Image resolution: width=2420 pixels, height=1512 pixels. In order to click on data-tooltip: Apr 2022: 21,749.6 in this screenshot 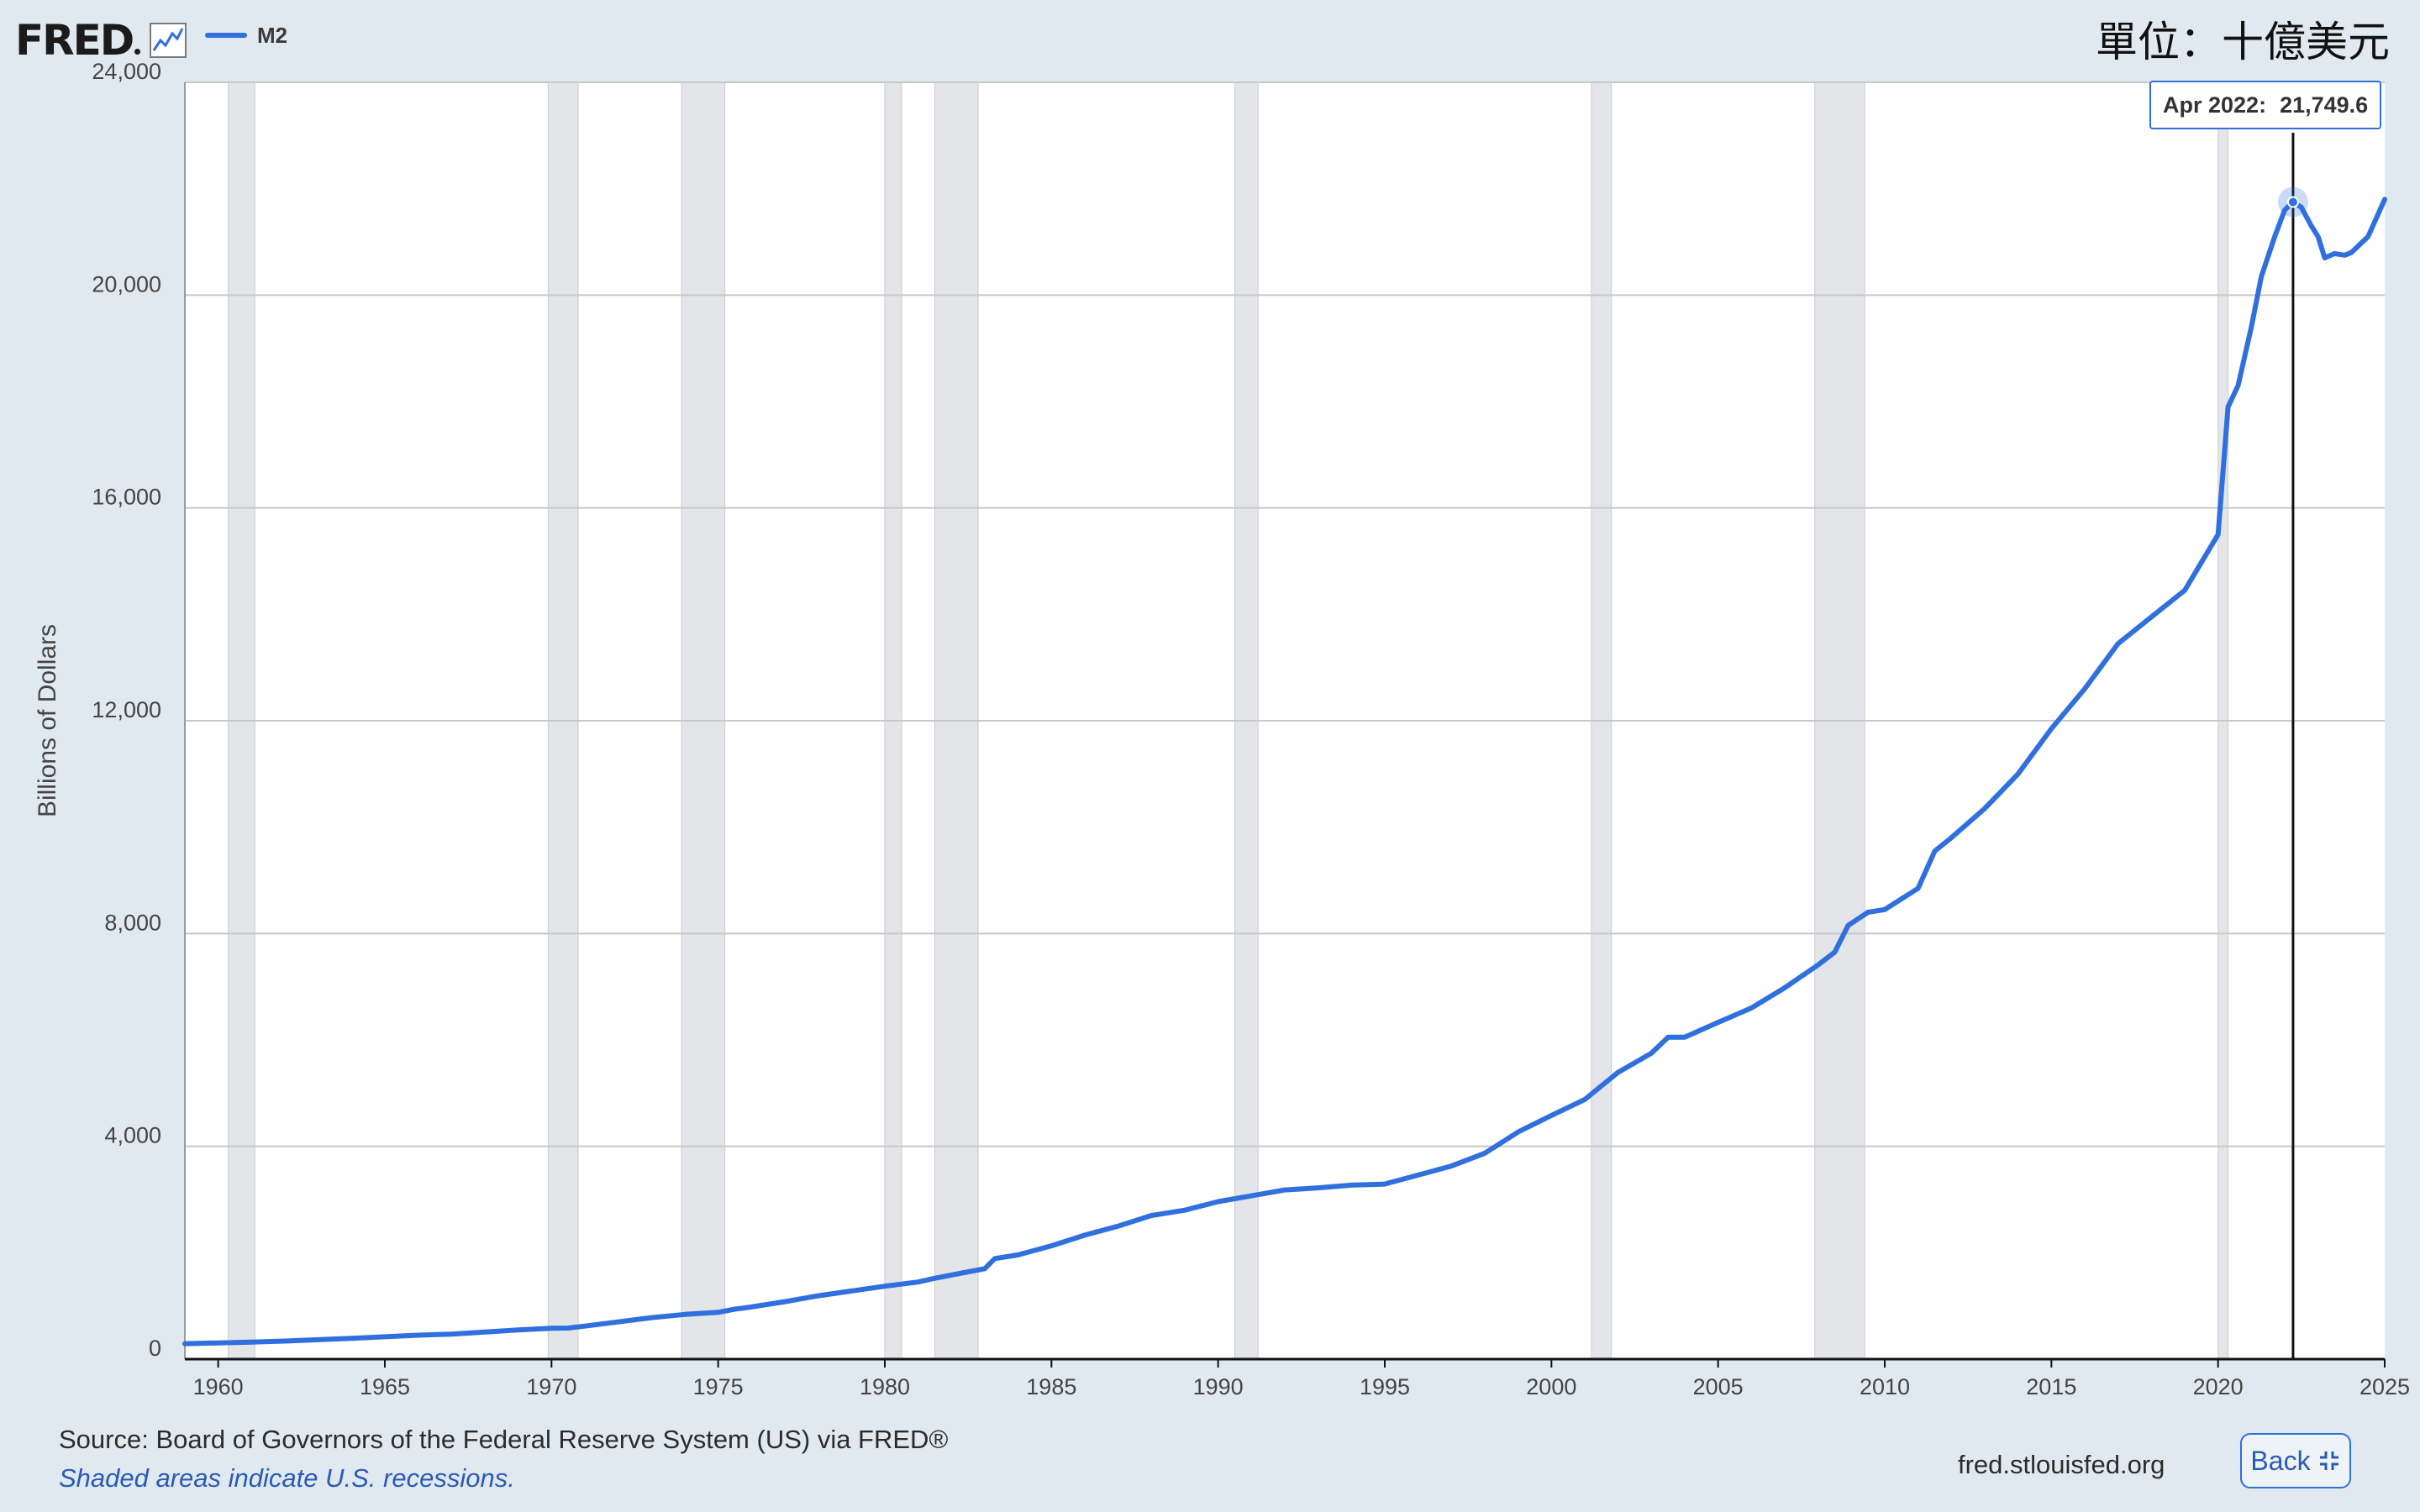, I will do `click(2266, 105)`.